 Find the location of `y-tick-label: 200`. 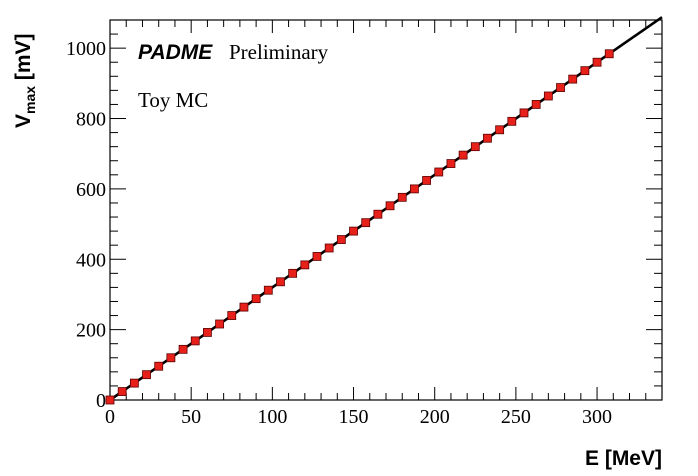

y-tick-label: 200 is located at coordinates (91, 331).